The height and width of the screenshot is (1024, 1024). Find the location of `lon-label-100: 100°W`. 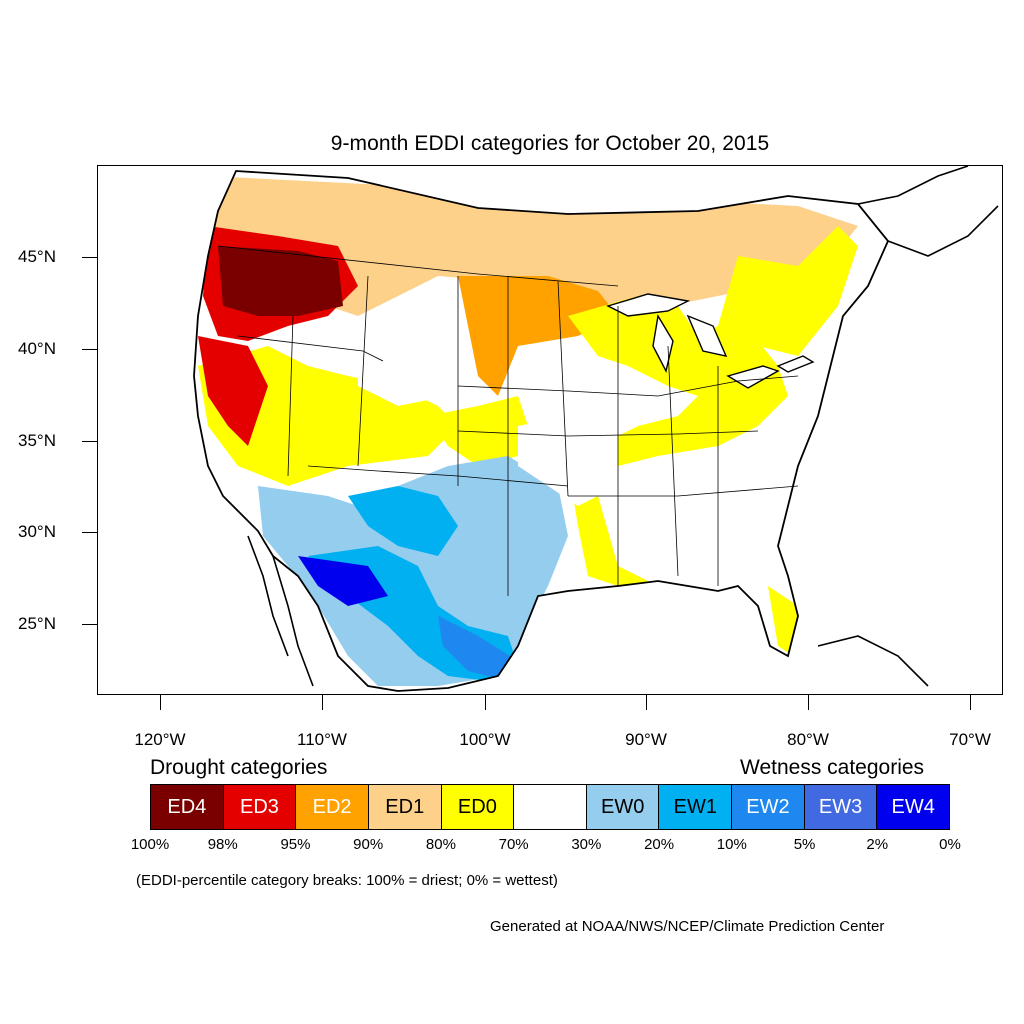

lon-label-100: 100°W is located at coordinates (485, 739).